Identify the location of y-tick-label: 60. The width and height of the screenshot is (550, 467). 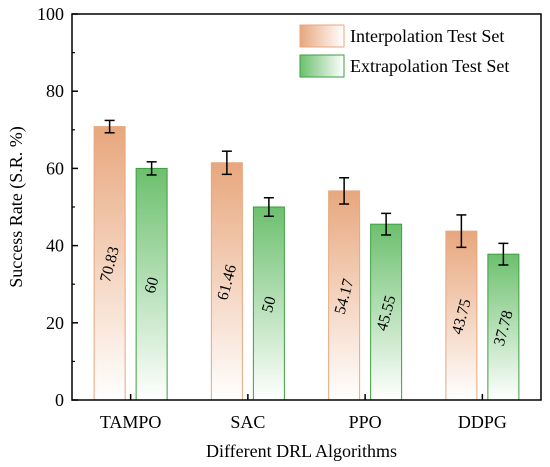
(55, 168).